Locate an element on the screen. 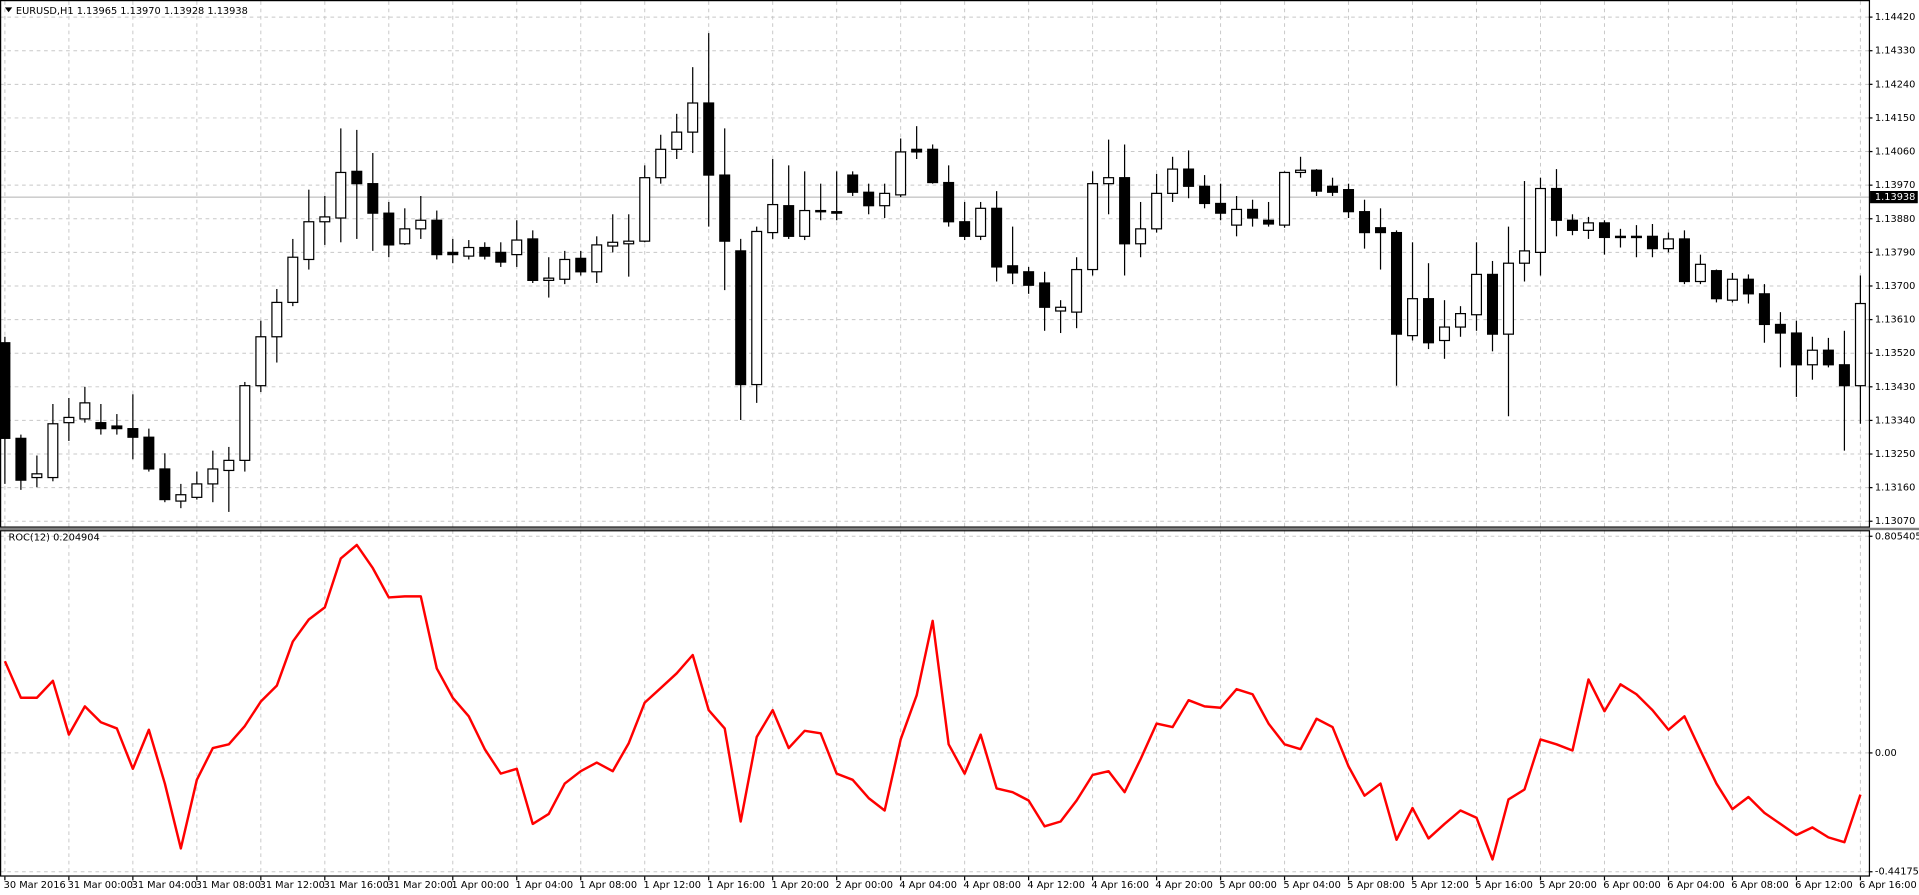 This screenshot has width=1919, height=895. menu-triangle is located at coordinates (8, 10).